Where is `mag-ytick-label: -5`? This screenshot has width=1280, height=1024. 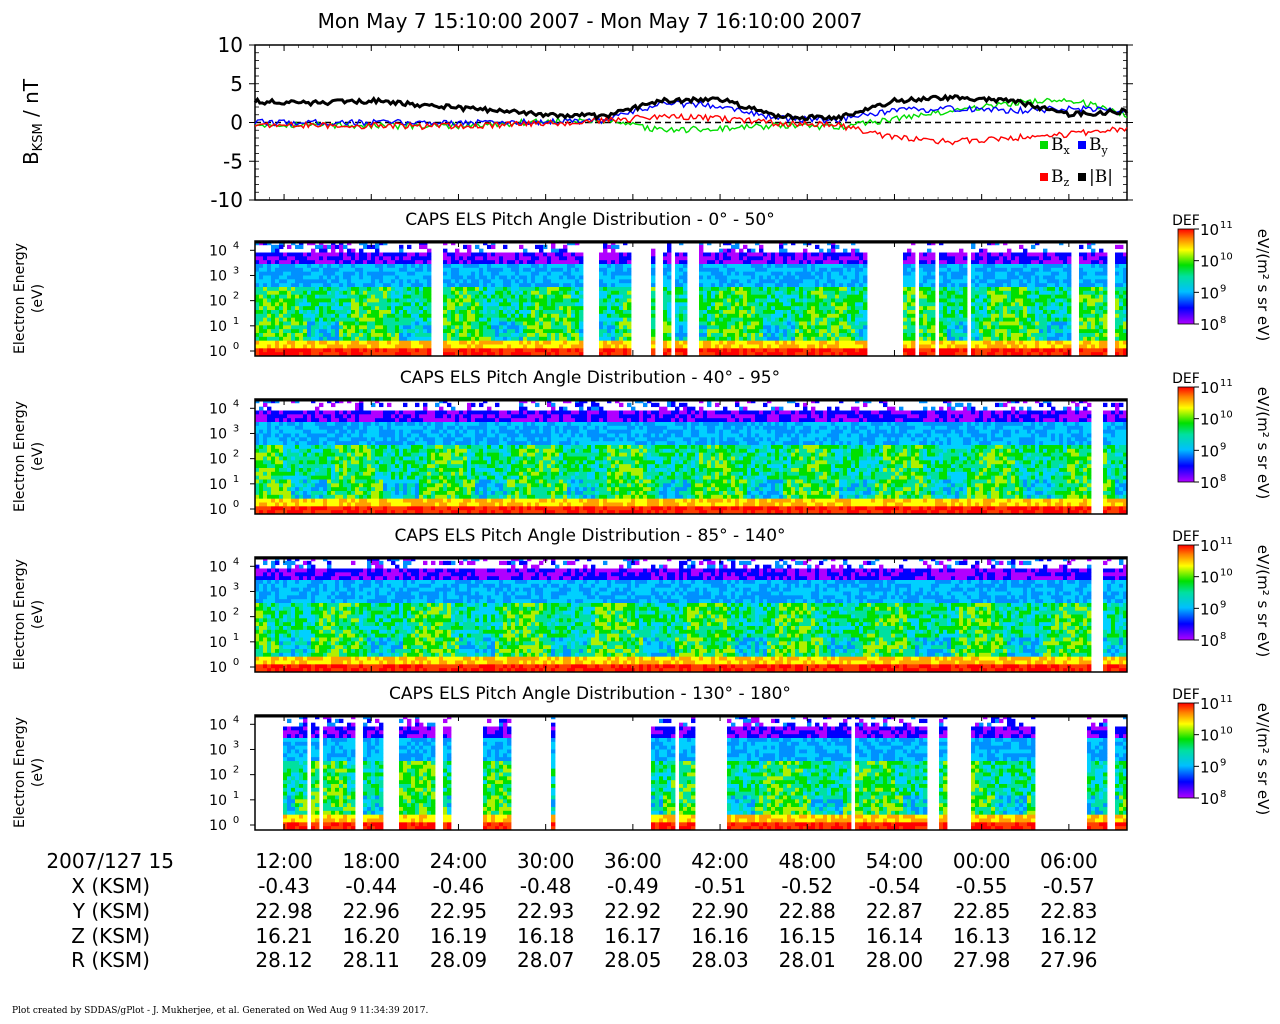
mag-ytick-label: -5 is located at coordinates (233, 161).